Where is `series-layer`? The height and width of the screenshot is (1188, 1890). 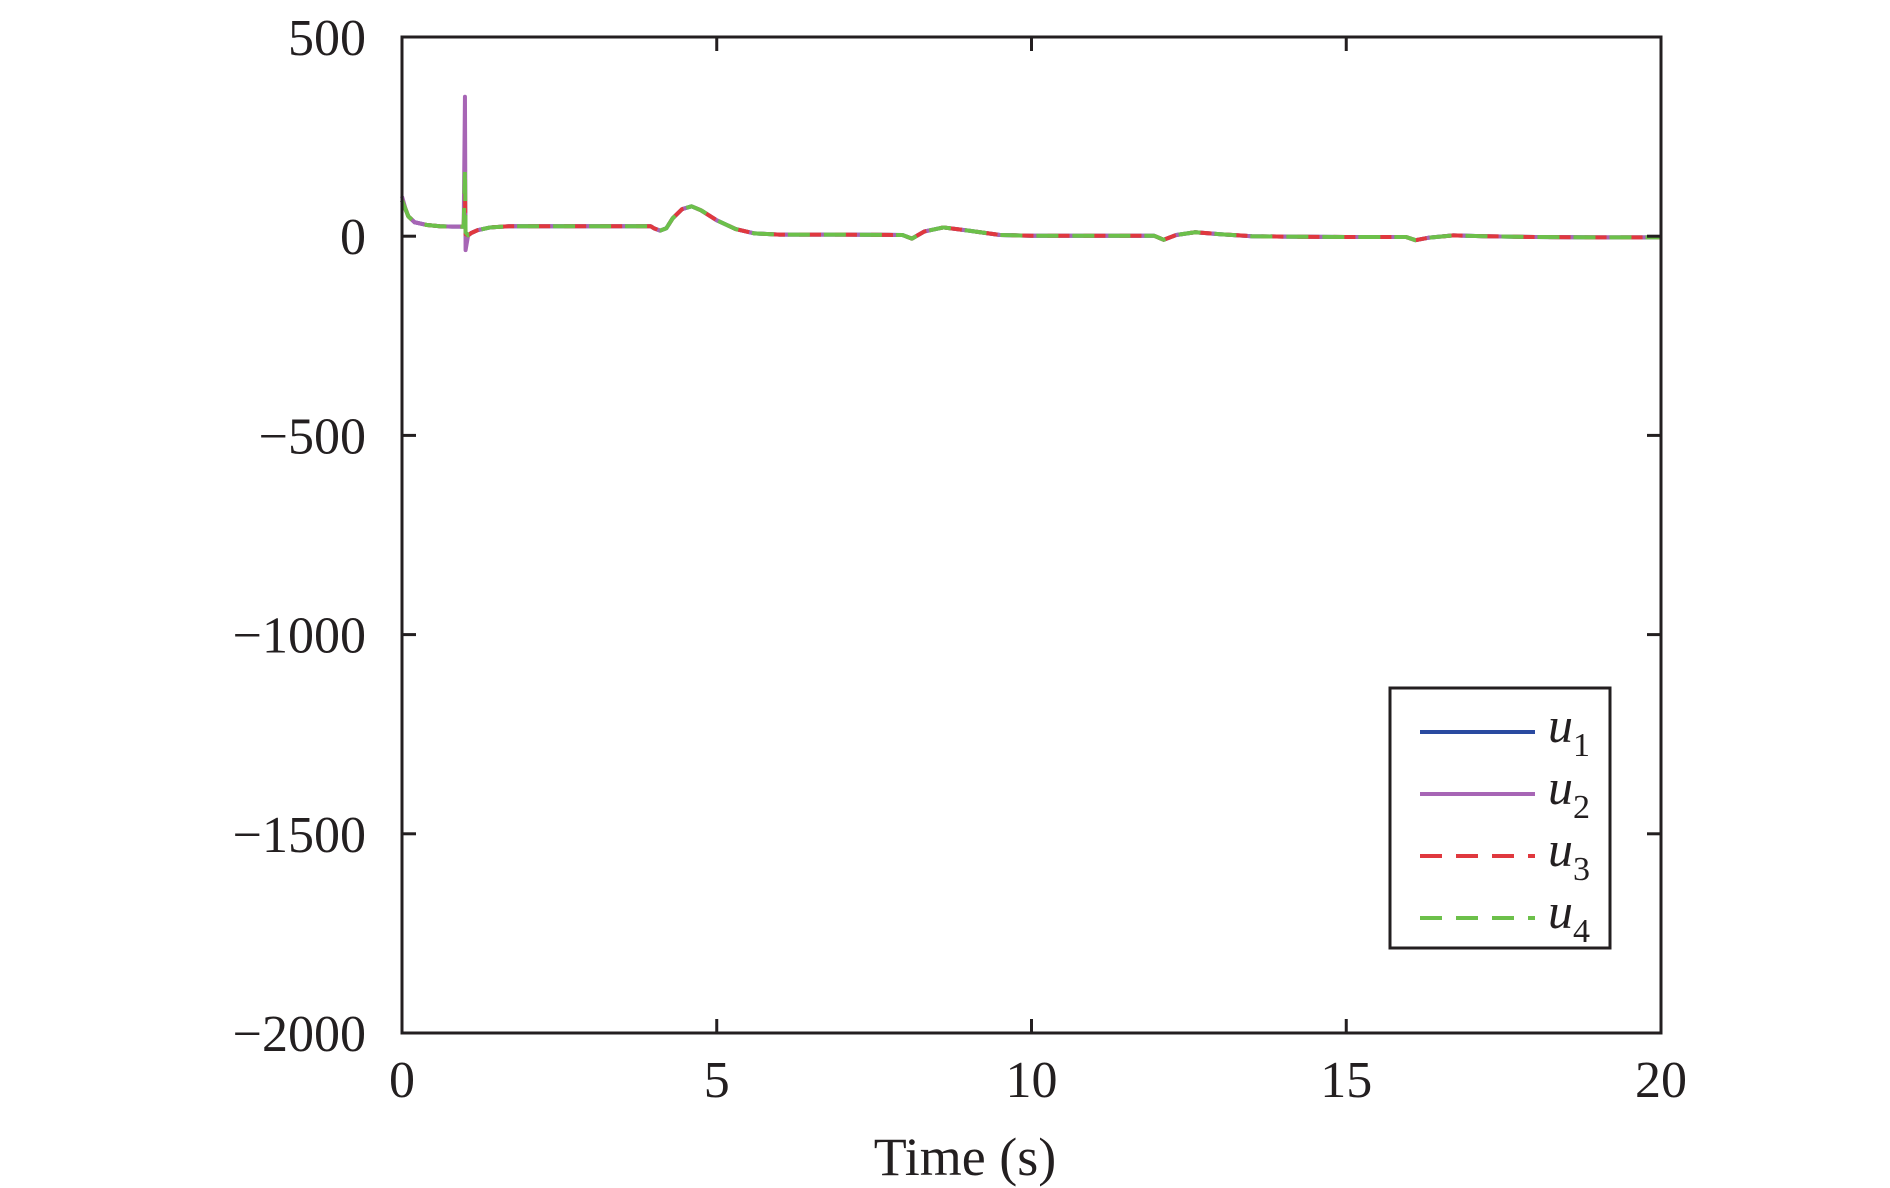
series-layer is located at coordinates (1030, 173).